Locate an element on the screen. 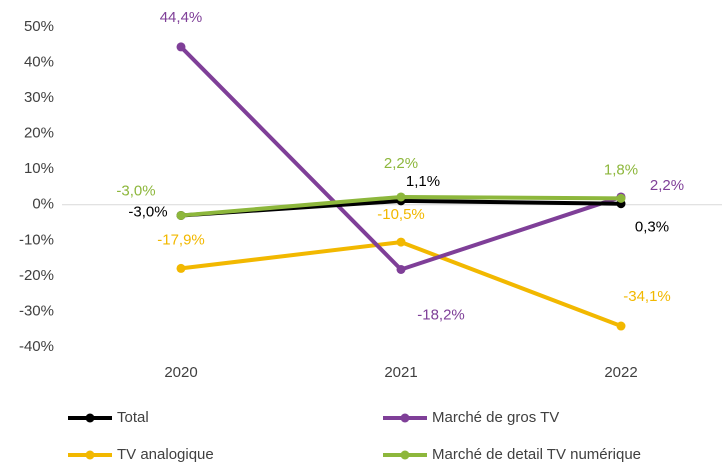 The image size is (727, 465). legend-label: Marché de detail TV numérique is located at coordinates (536, 454).